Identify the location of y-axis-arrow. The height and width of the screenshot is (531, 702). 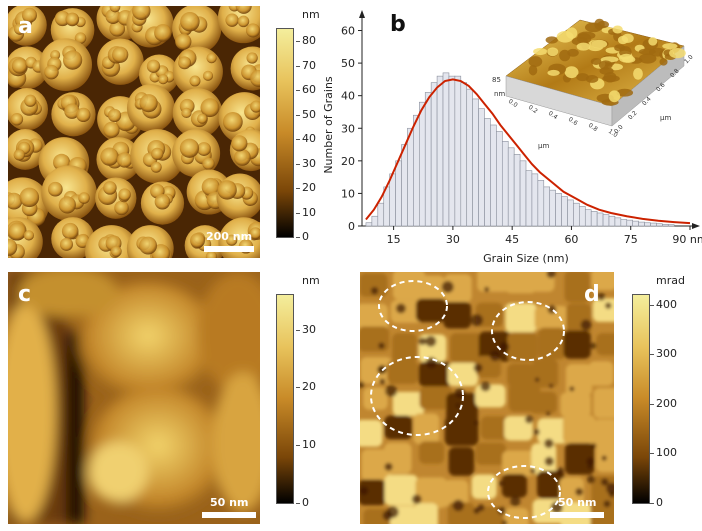
(362, 14).